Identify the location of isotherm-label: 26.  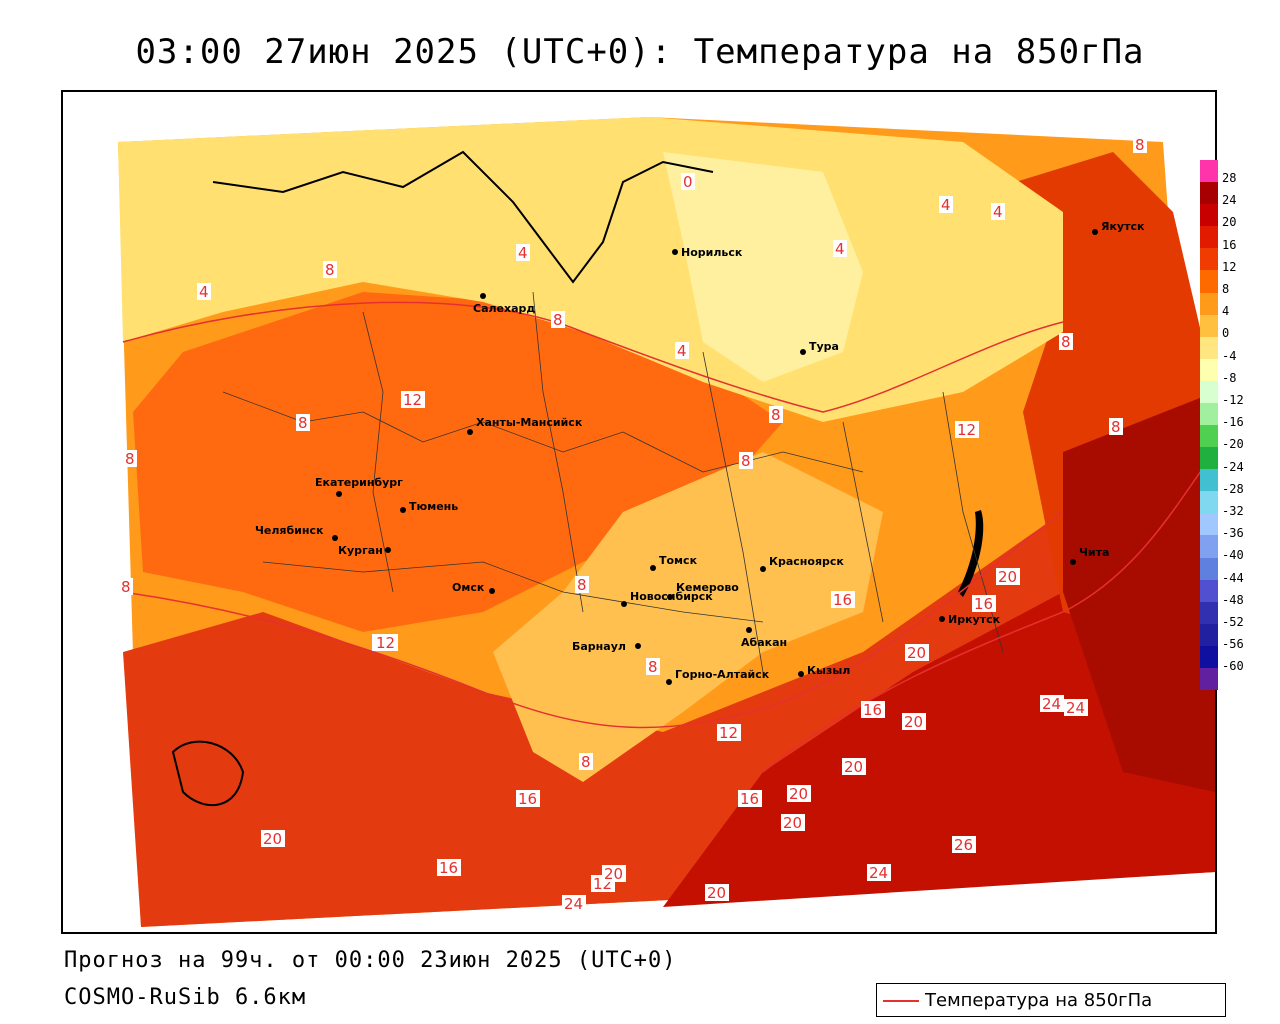
(963, 845).